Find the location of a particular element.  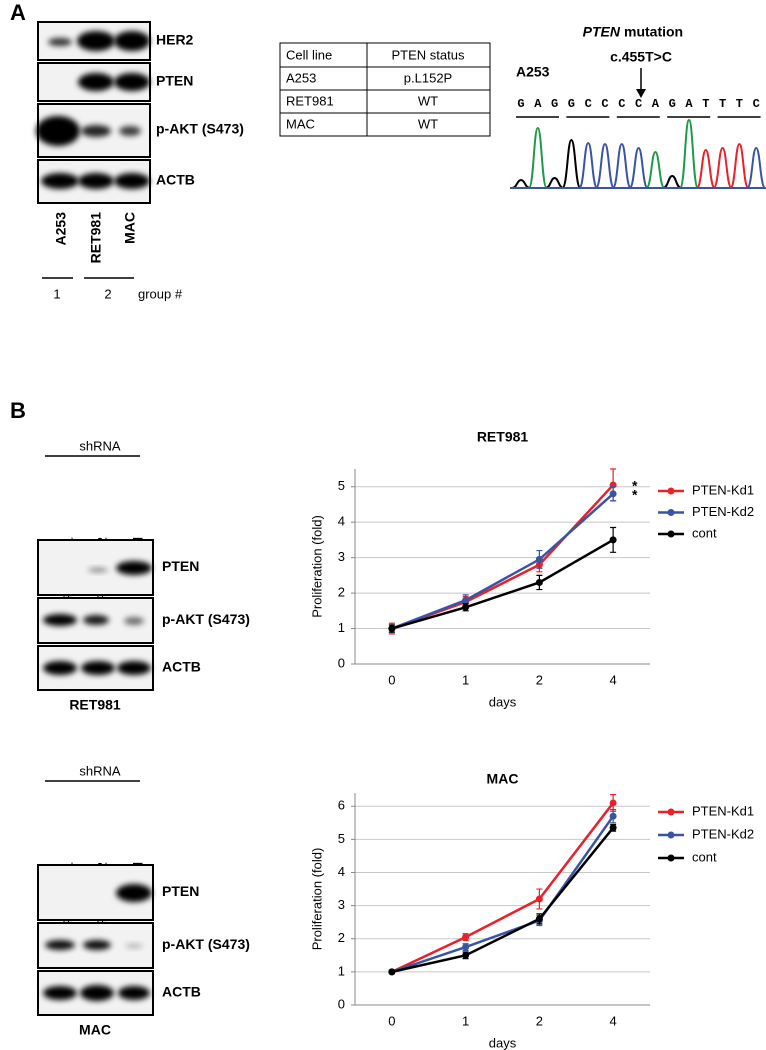

table-cell: A253 is located at coordinates (301, 77).